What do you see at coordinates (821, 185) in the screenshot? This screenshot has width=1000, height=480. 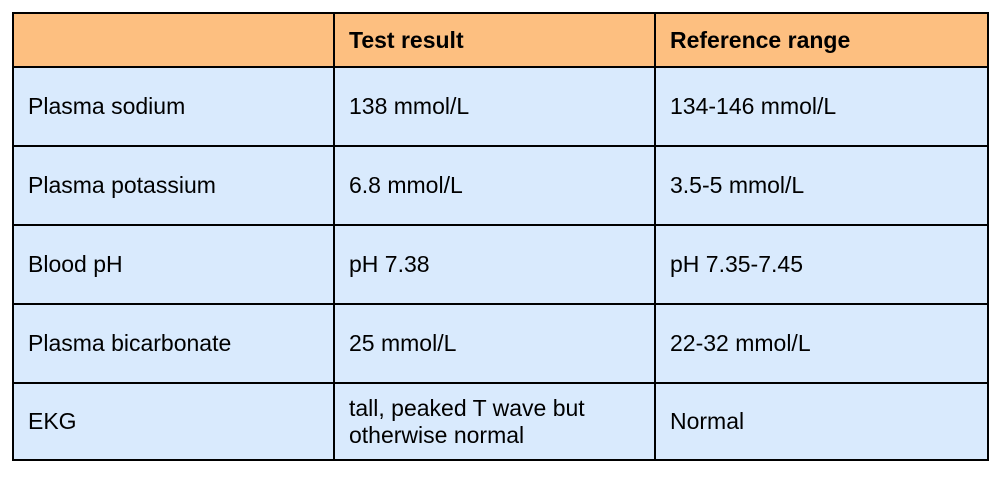 I see `cell-reference-range: 3.5-5 mmol/L` at bounding box center [821, 185].